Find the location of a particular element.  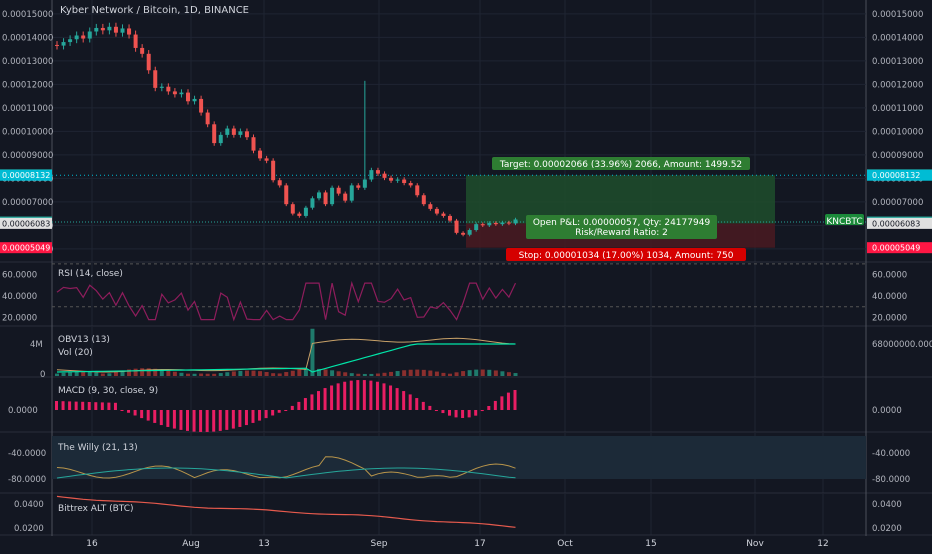

target-label-box is located at coordinates (621, 163).